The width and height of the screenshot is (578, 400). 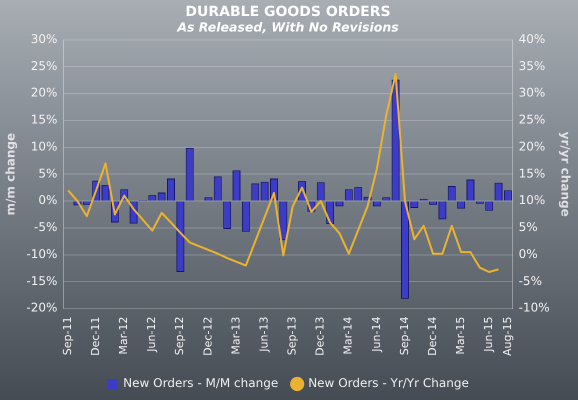 I want to click on y-tick-label: 10%, so click(x=44, y=146).